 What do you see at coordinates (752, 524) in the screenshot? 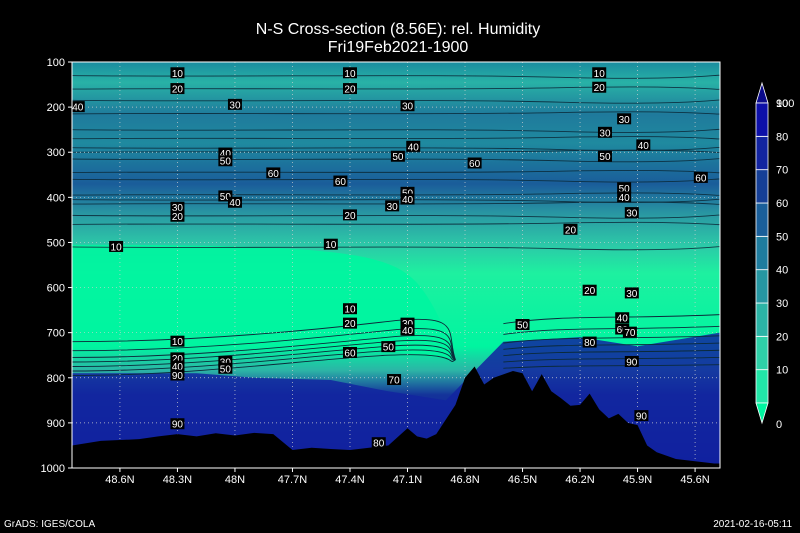
I see `footer-right: 2021-02-16-05:11` at bounding box center [752, 524].